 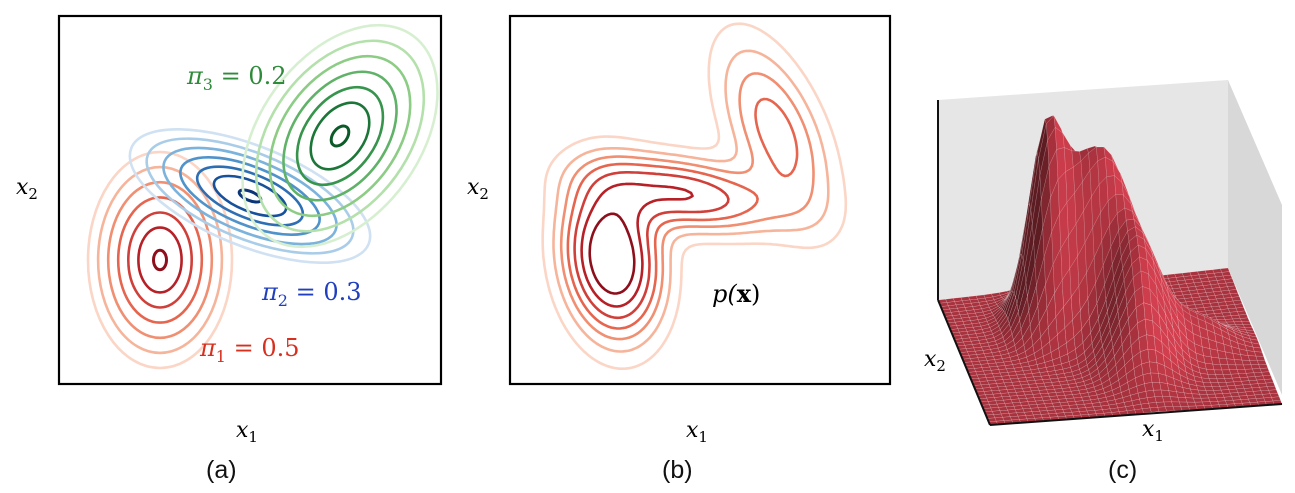 I want to click on panel-b-xlabel: x1, so click(x=697, y=432).